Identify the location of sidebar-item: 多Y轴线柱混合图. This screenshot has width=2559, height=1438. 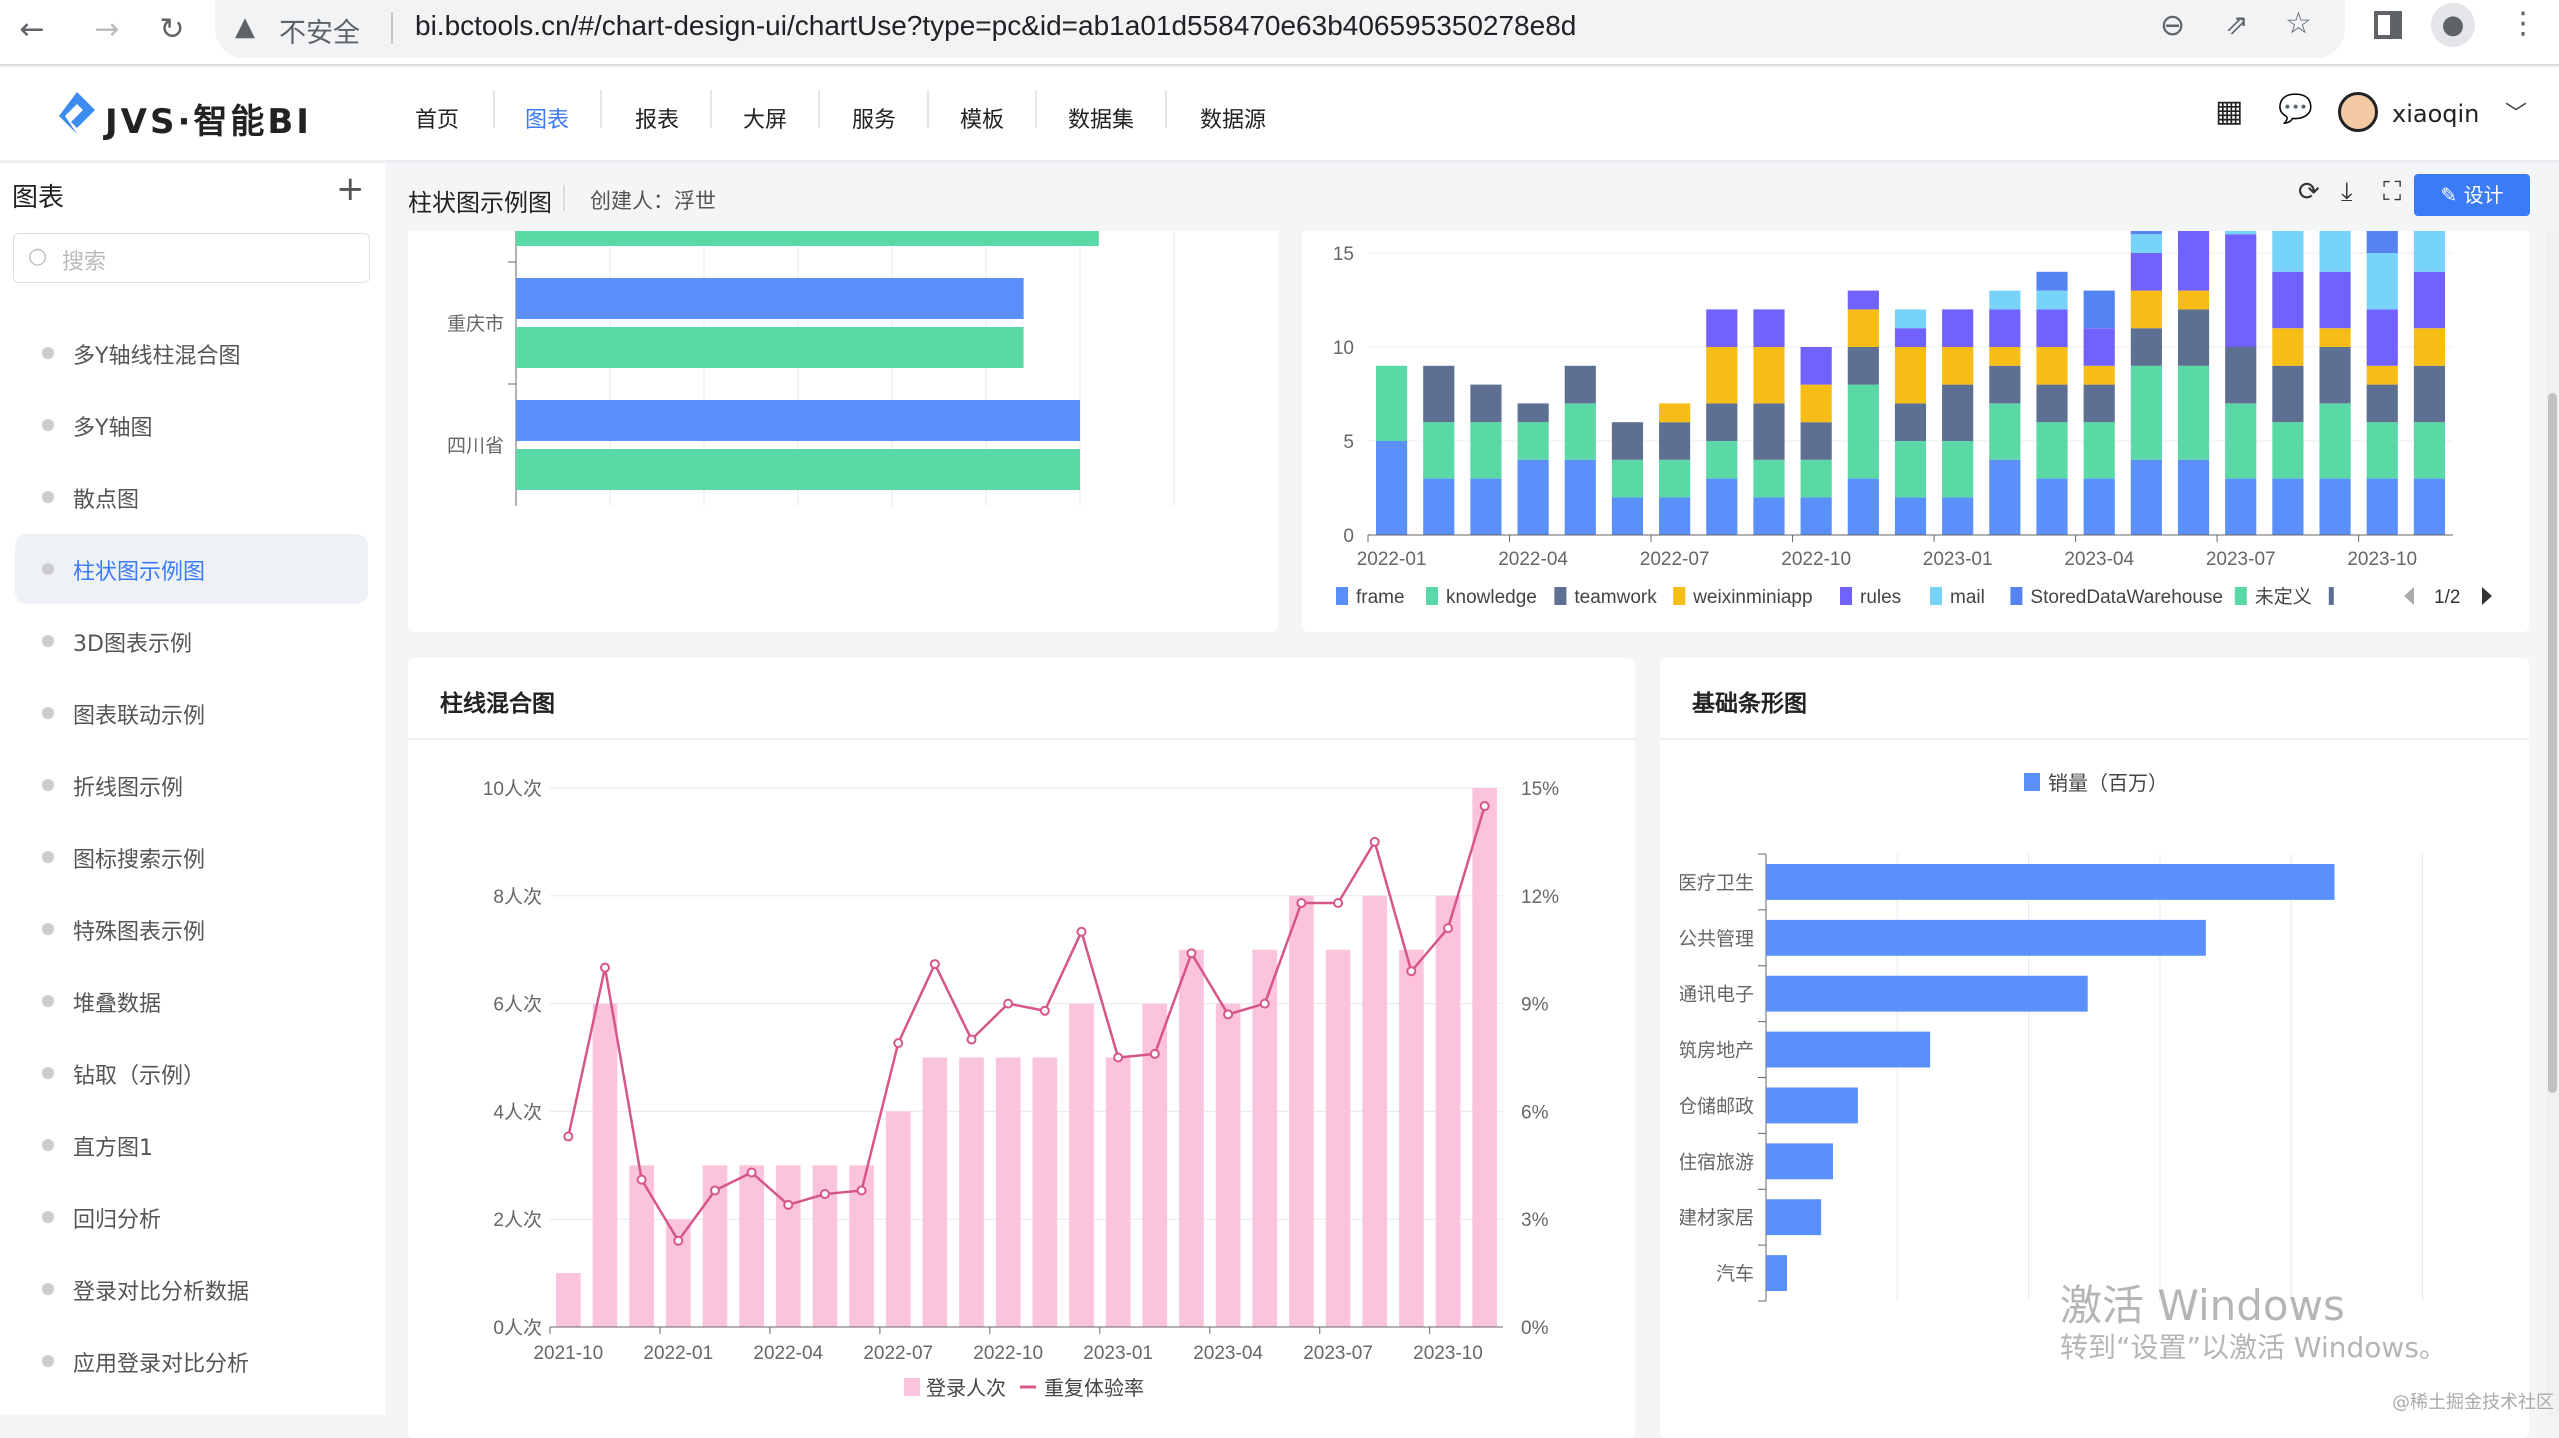
(191, 353).